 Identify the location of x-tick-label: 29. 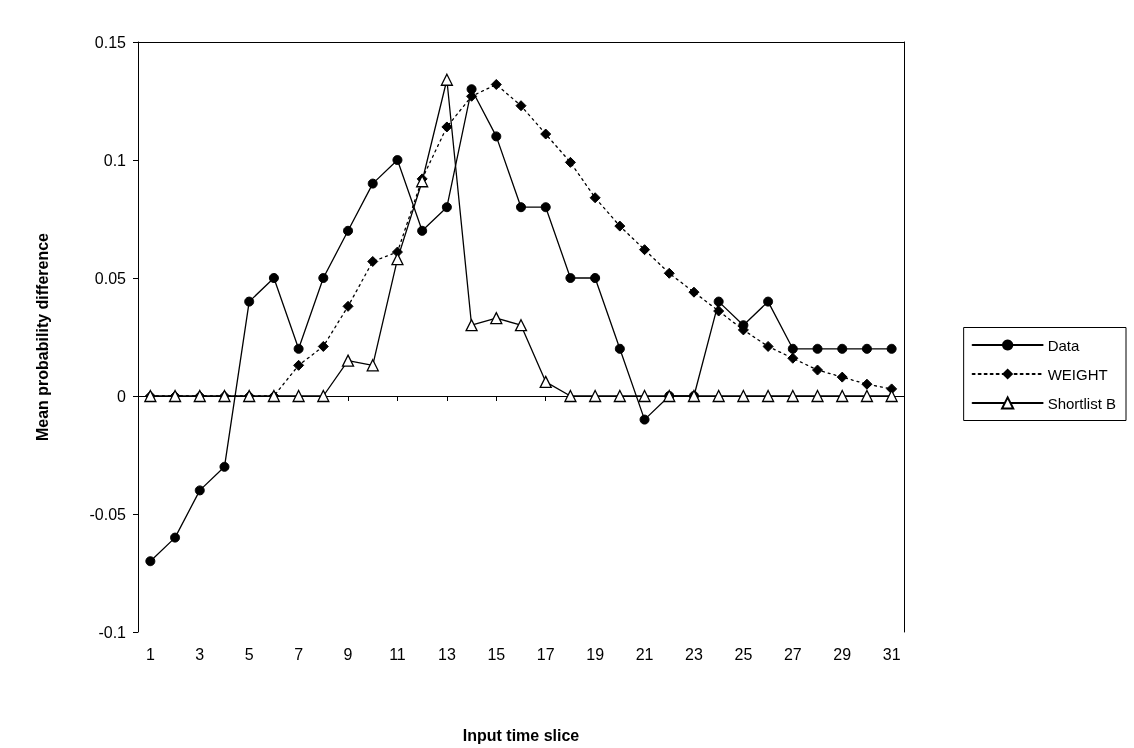
(842, 654).